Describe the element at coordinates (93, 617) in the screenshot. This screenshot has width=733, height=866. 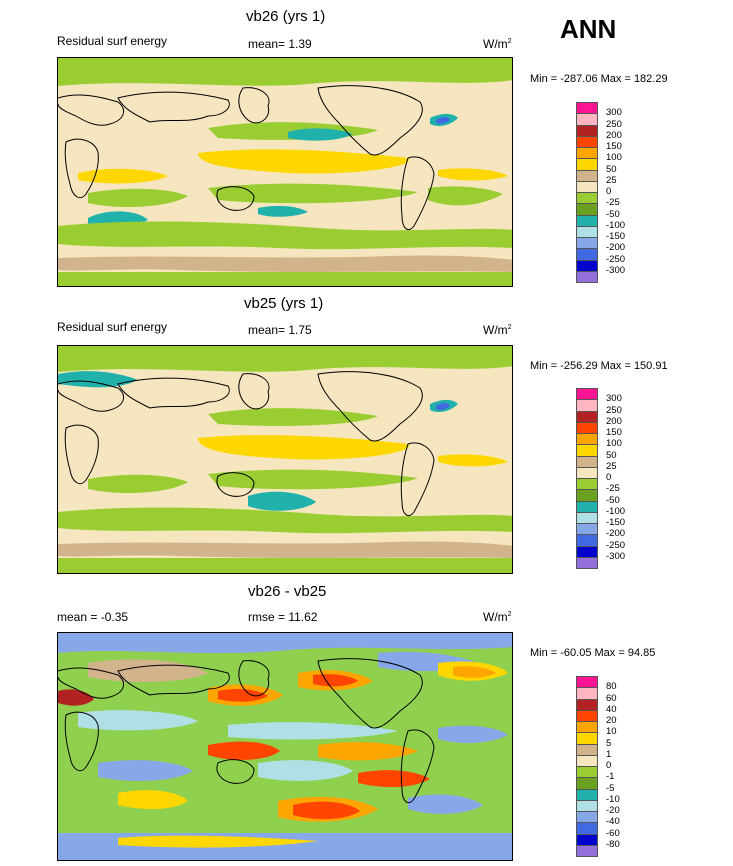
I see `panel-mean-label: mean = -0.35` at that location.